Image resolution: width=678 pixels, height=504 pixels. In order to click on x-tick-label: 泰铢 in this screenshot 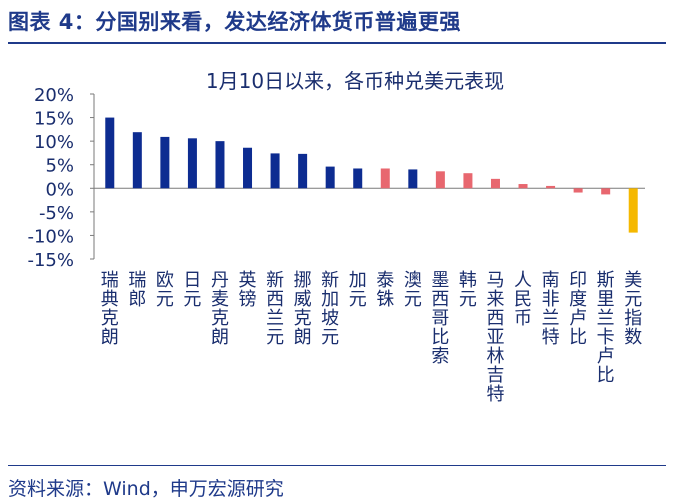, I will do `click(385, 290)`.